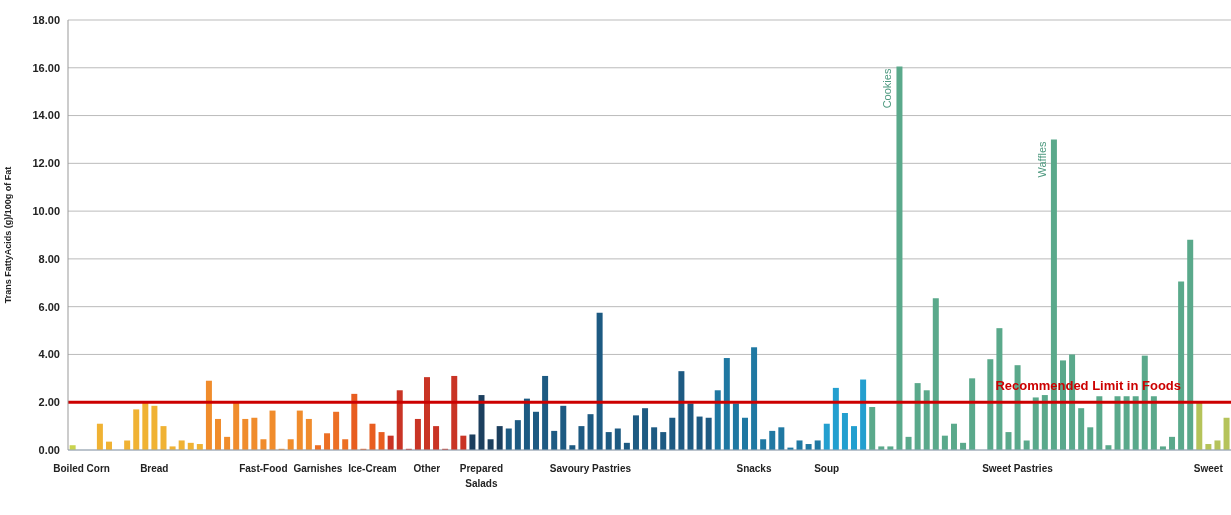  I want to click on y-tick-label: 16.00, so click(46, 67).